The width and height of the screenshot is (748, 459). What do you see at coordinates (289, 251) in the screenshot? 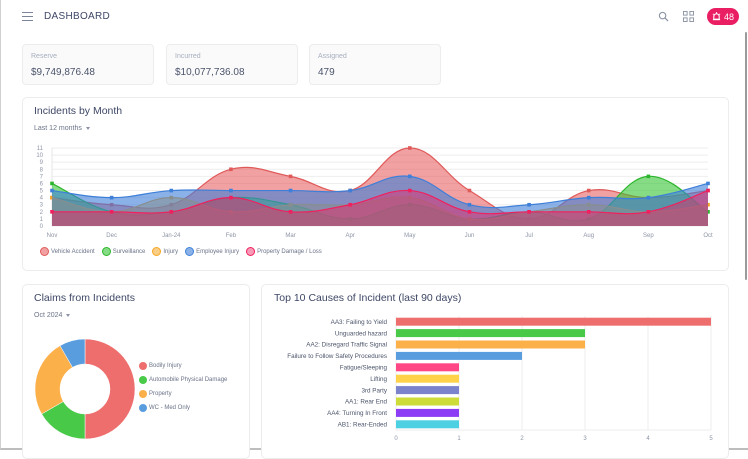
I see `legend-label: Property Damage / Loss` at bounding box center [289, 251].